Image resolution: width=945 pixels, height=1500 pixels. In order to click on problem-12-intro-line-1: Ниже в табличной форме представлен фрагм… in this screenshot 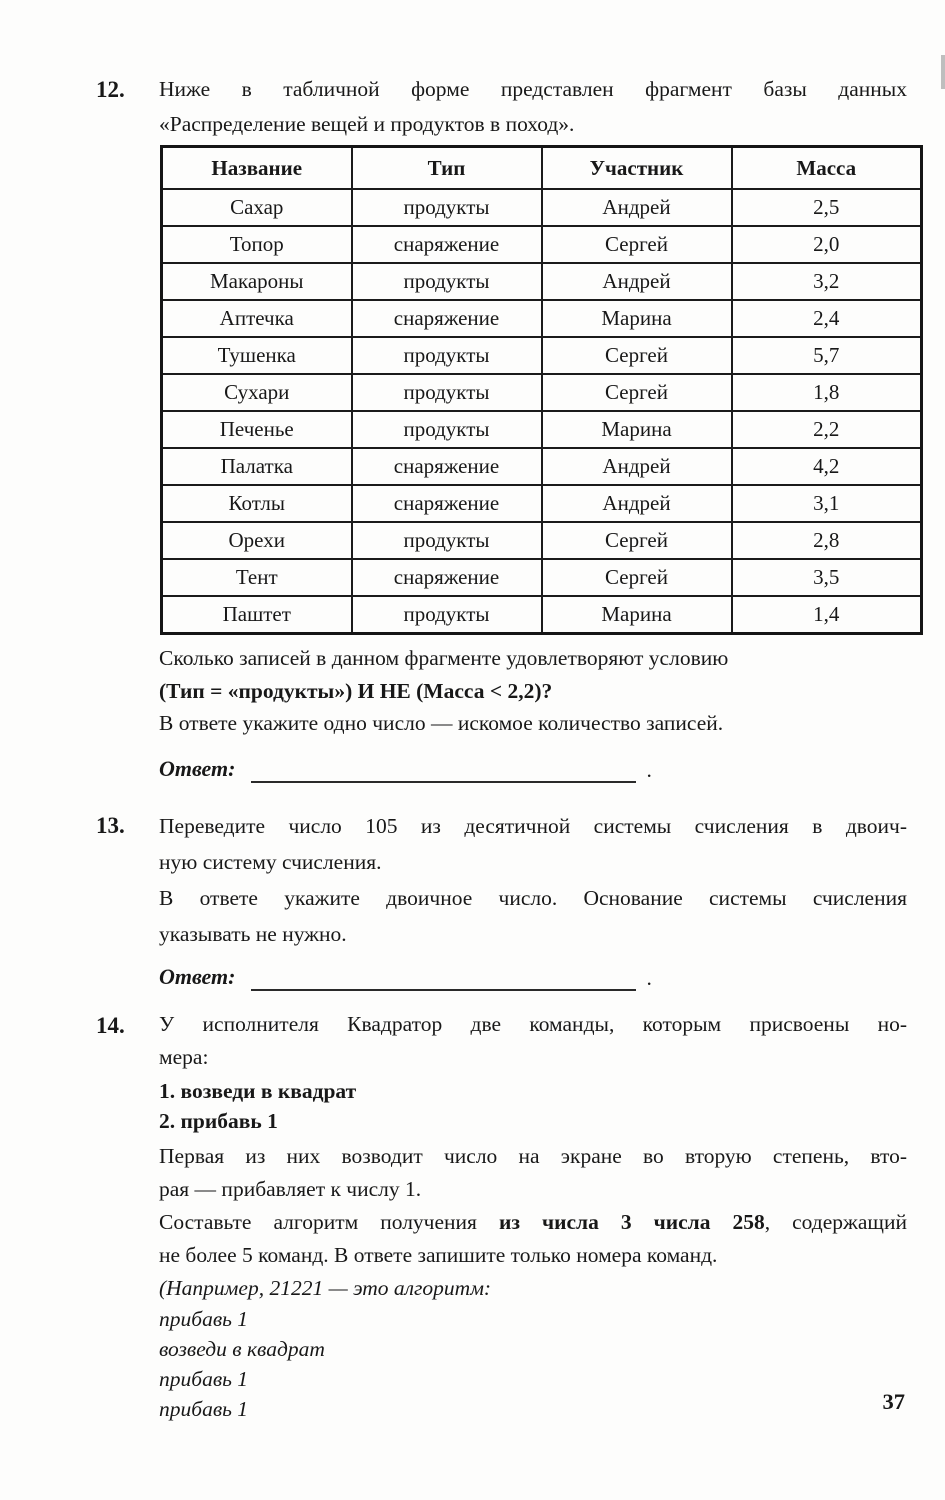, I will do `click(533, 89)`.